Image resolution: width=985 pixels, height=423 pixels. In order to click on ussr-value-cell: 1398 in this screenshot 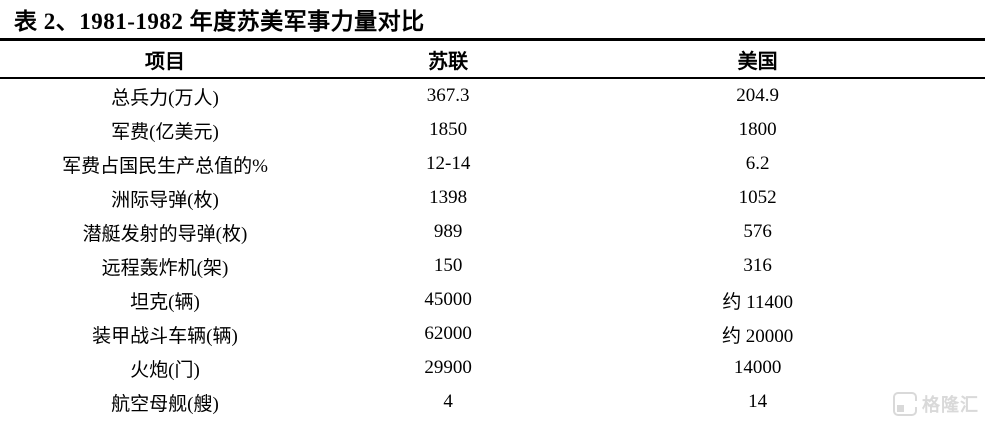, I will do `click(448, 197)`.